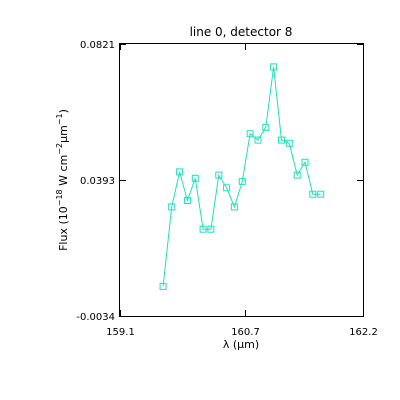 The height and width of the screenshot is (400, 400). What do you see at coordinates (241, 32) in the screenshot?
I see `chart-title: line 0, detector 8` at bounding box center [241, 32].